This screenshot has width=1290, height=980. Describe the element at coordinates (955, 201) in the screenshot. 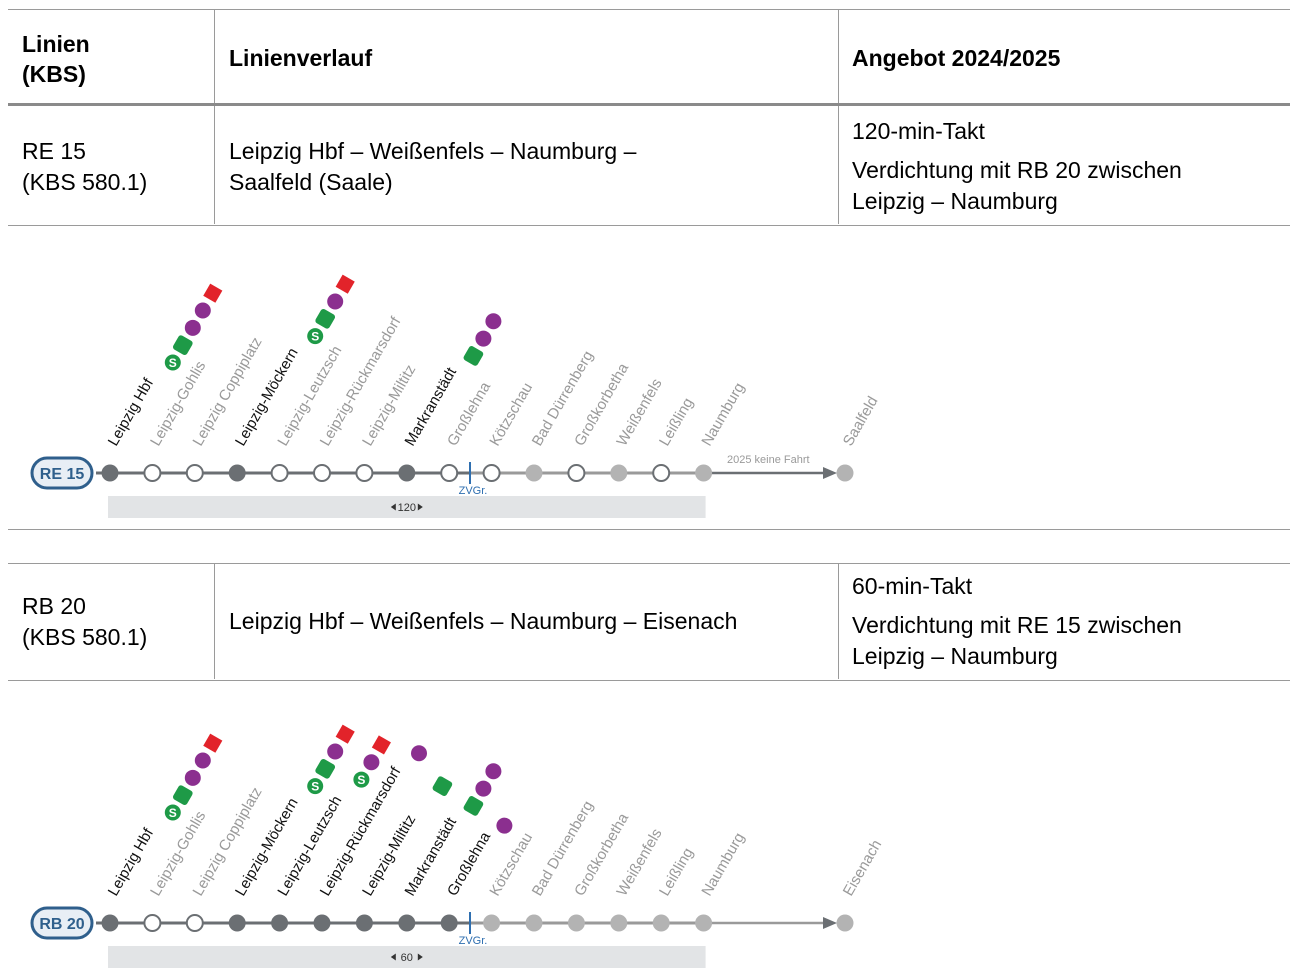

I see `offer-line3: Leipzig – Naumburg` at that location.